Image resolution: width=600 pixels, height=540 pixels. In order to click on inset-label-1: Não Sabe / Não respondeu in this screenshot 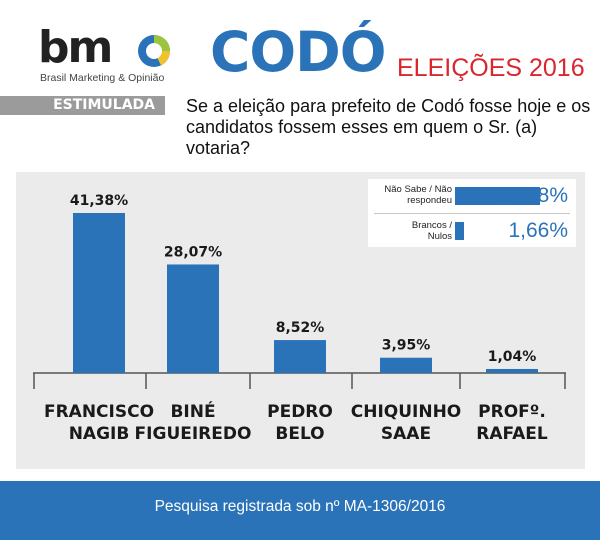, I will do `click(411, 195)`.